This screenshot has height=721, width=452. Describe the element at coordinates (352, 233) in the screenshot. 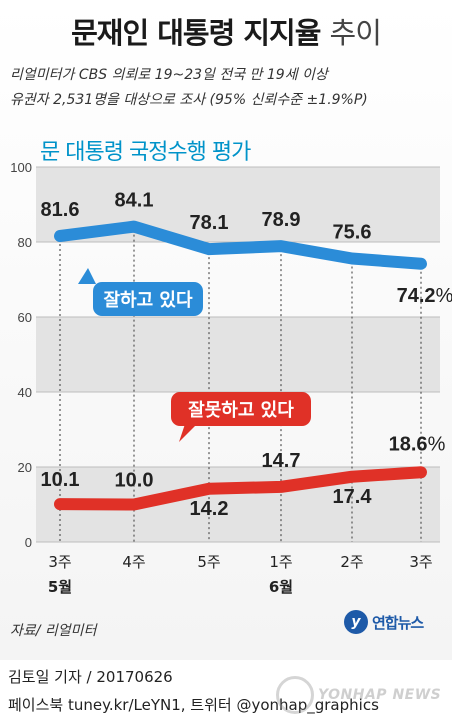

I see `approve-value-label: 75.6` at that location.